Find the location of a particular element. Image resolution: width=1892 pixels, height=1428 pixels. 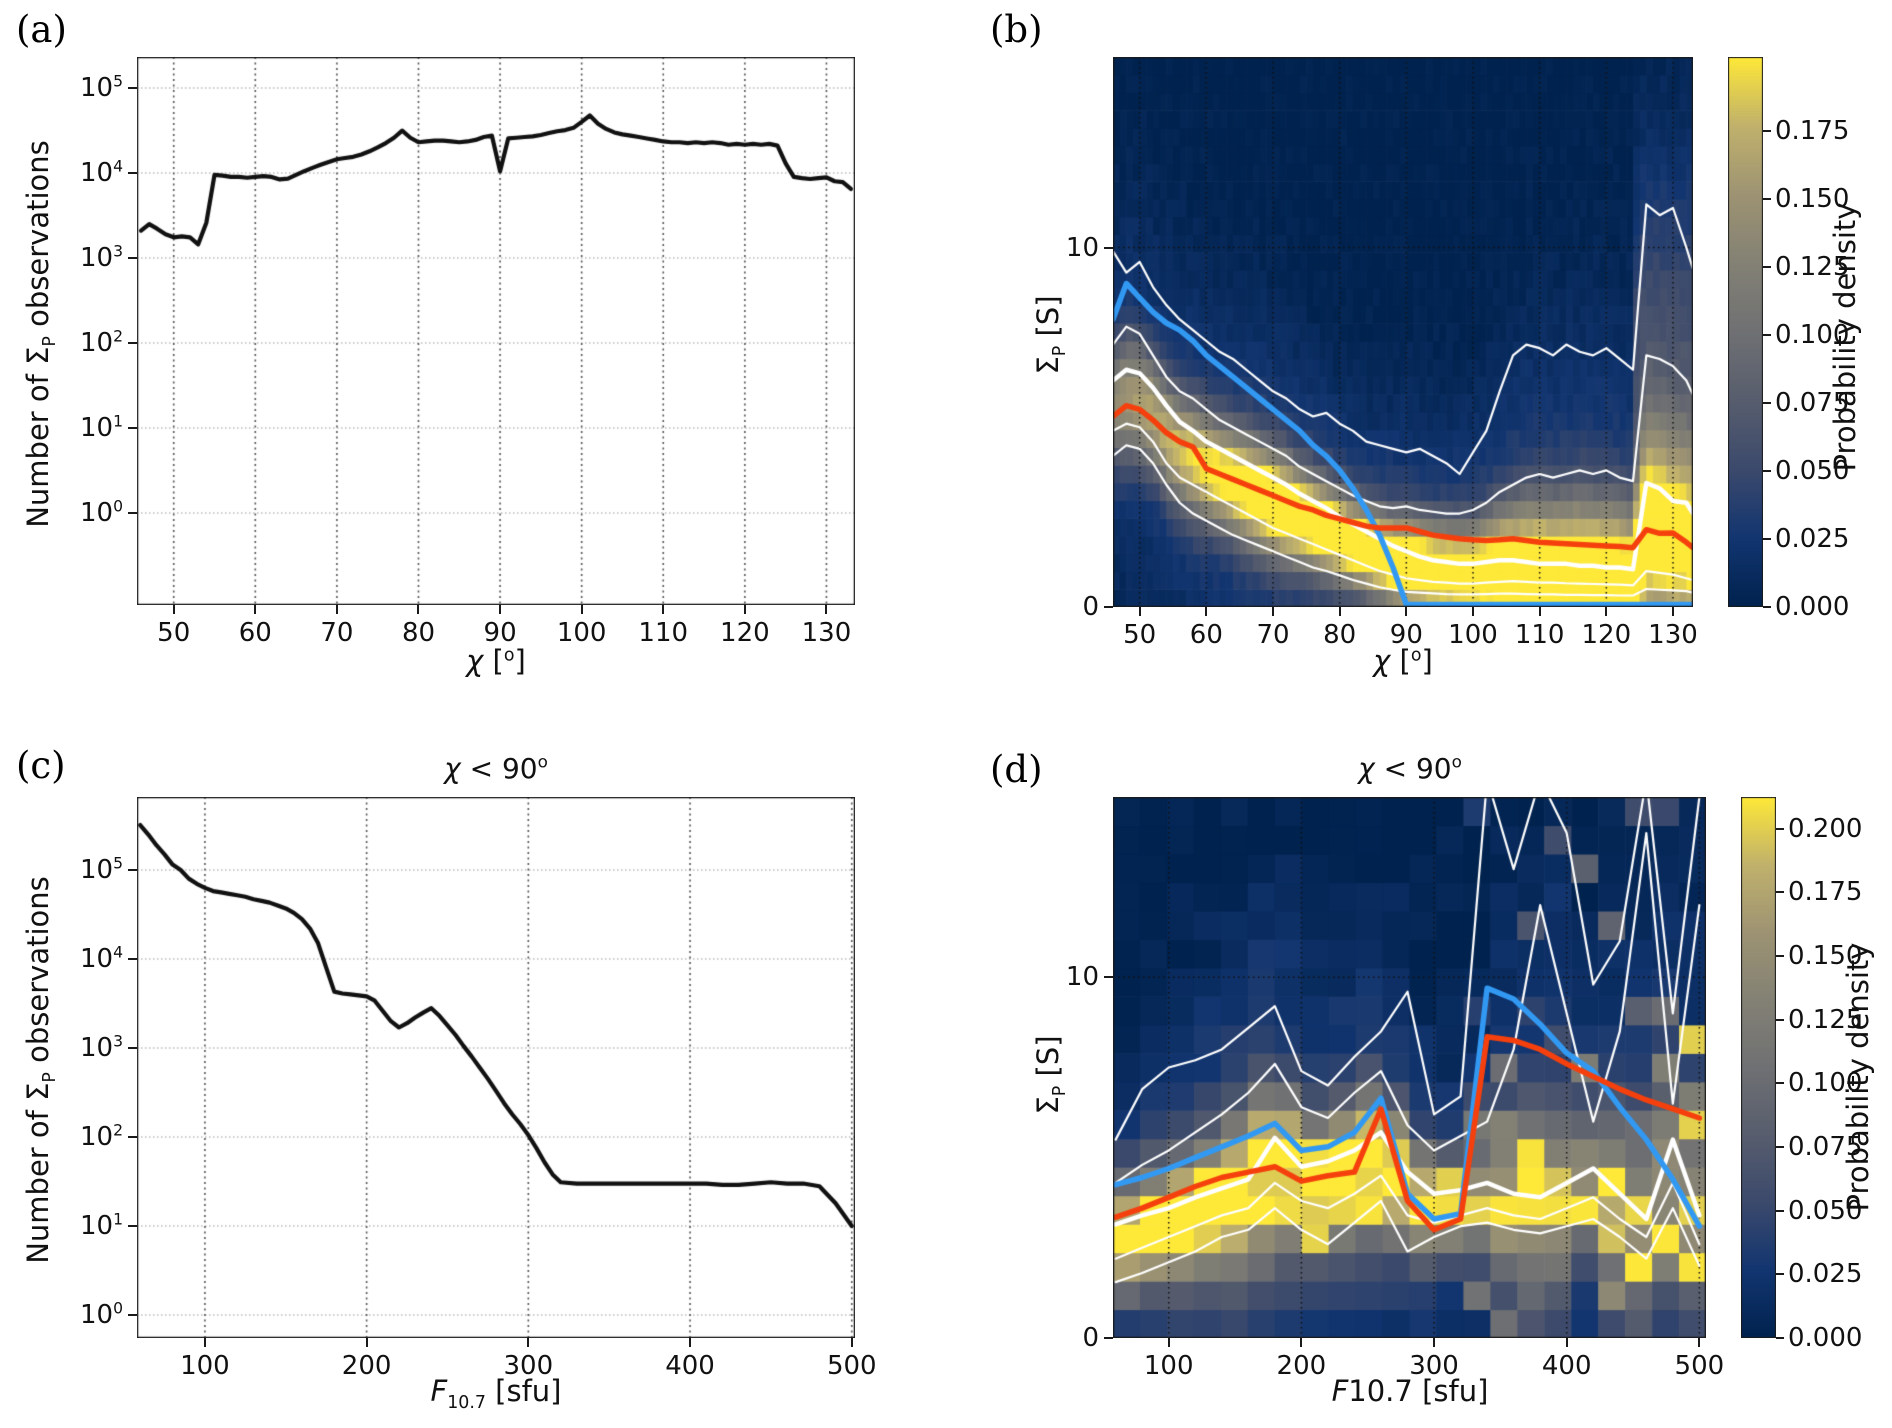

panel-b-letter: (b) is located at coordinates (1016, 29).